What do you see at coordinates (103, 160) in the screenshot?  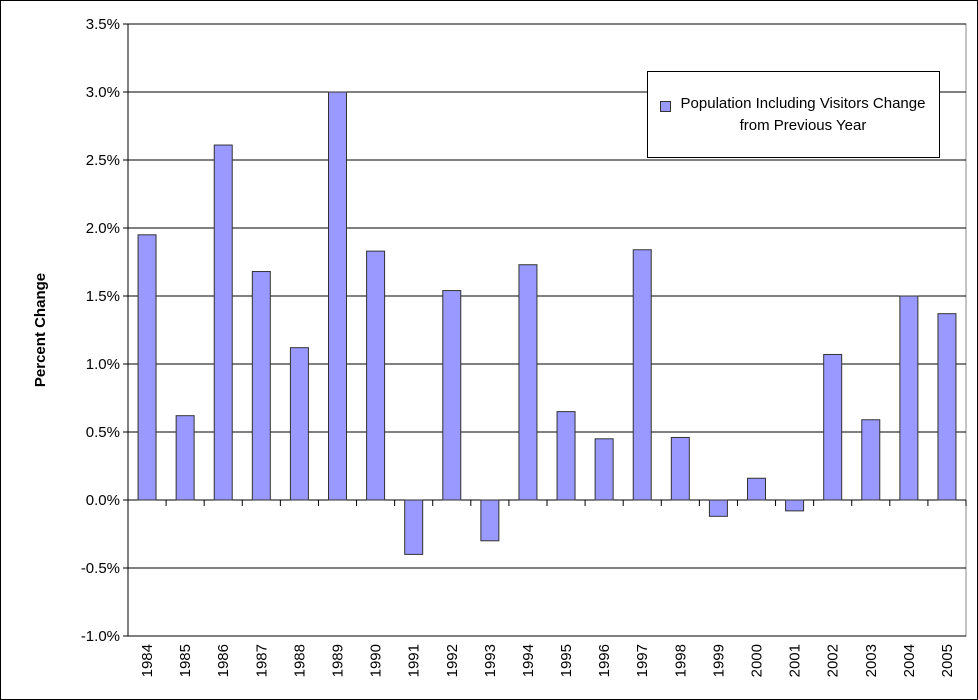 I see `y-tick-label: 2.5%` at bounding box center [103, 160].